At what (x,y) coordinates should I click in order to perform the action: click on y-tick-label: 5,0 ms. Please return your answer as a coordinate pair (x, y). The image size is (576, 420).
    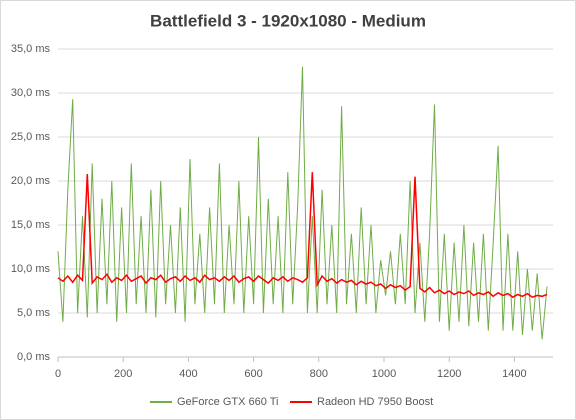
    Looking at the image, I should click on (34, 313).